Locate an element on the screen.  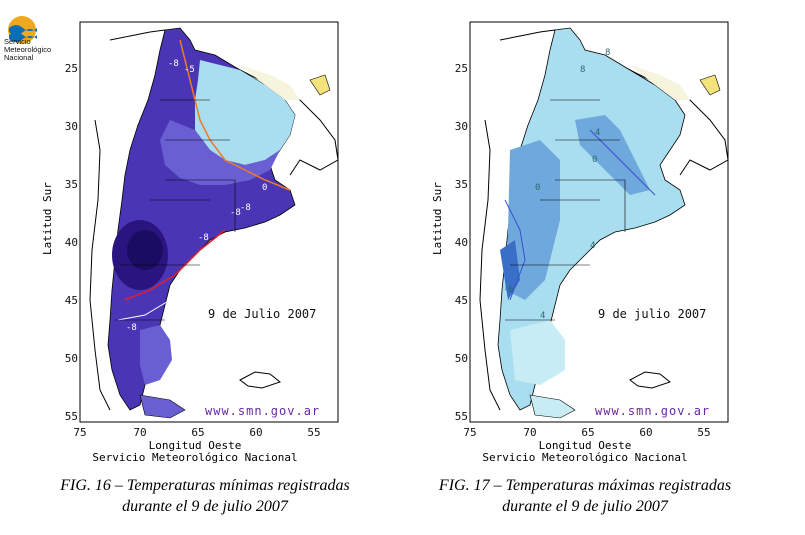
cool-zone-center is located at coordinates (612, 155).